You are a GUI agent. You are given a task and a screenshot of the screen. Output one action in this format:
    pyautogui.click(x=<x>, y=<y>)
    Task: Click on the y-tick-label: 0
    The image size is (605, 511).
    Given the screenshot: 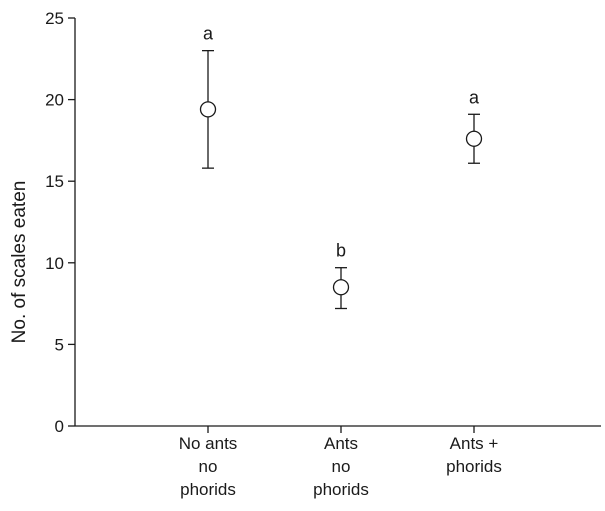 What is the action you would take?
    pyautogui.click(x=59, y=426)
    